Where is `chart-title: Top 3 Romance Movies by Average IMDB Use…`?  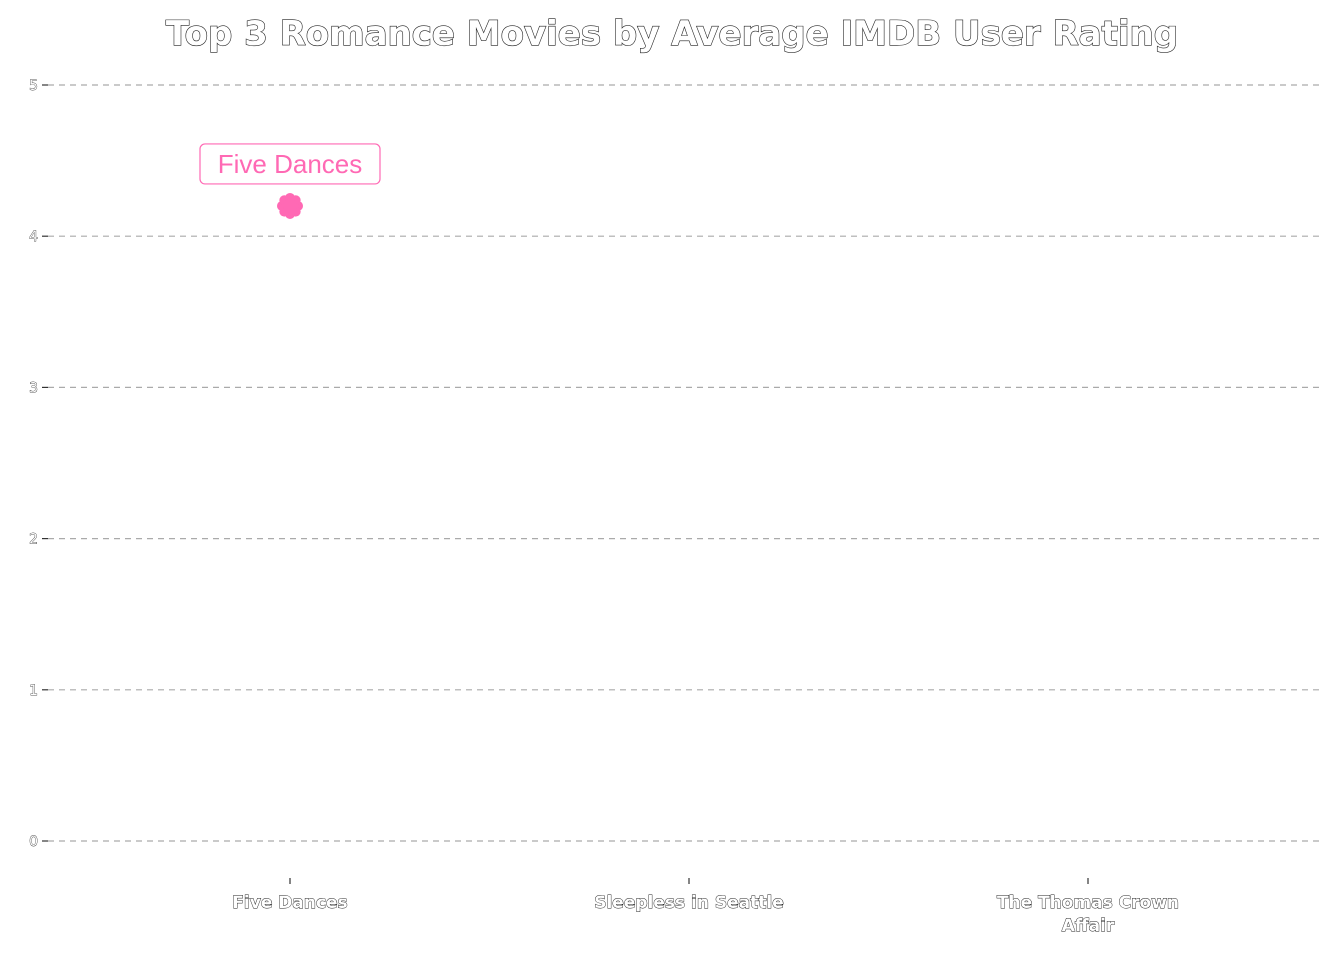
chart-title: Top 3 Romance Movies by Average IMDB Use… is located at coordinates (672, 34).